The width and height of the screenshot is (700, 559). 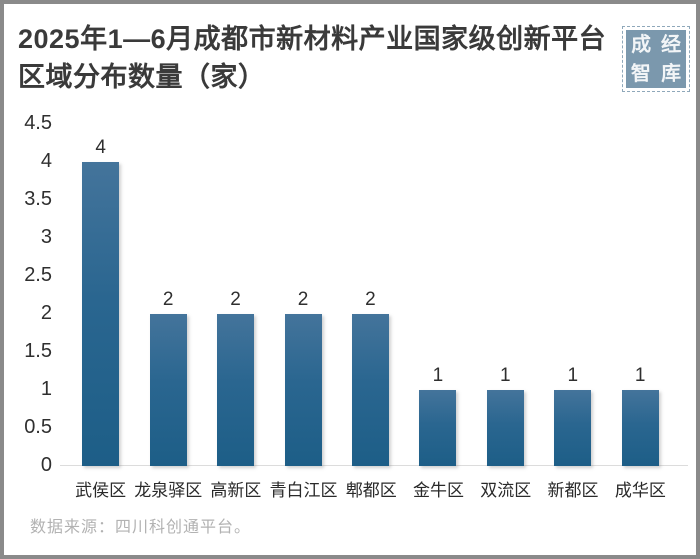 What do you see at coordinates (236, 490) in the screenshot?
I see `x-tick-label: 高新区` at bounding box center [236, 490].